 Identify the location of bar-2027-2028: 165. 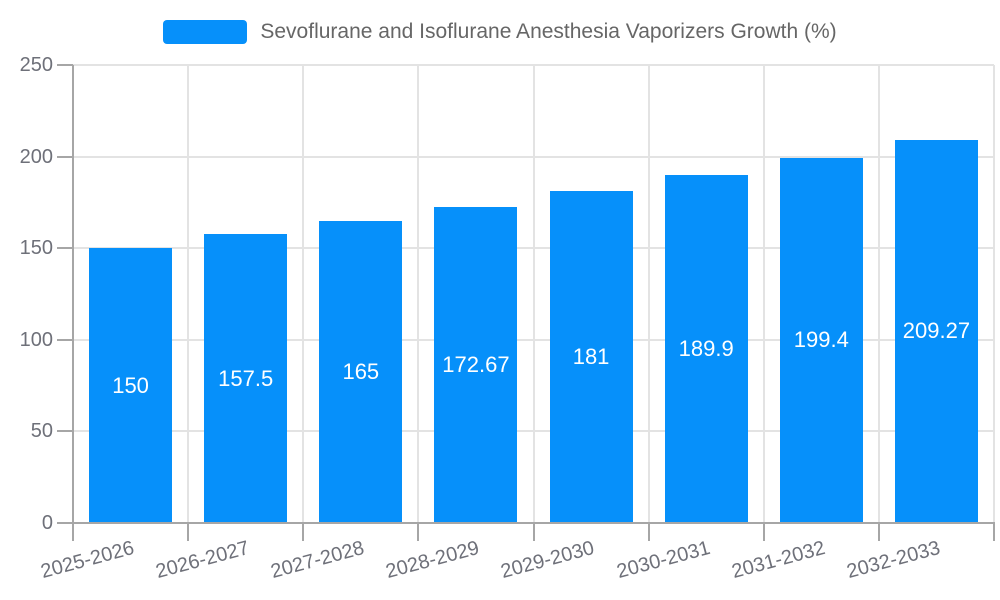
(361, 371).